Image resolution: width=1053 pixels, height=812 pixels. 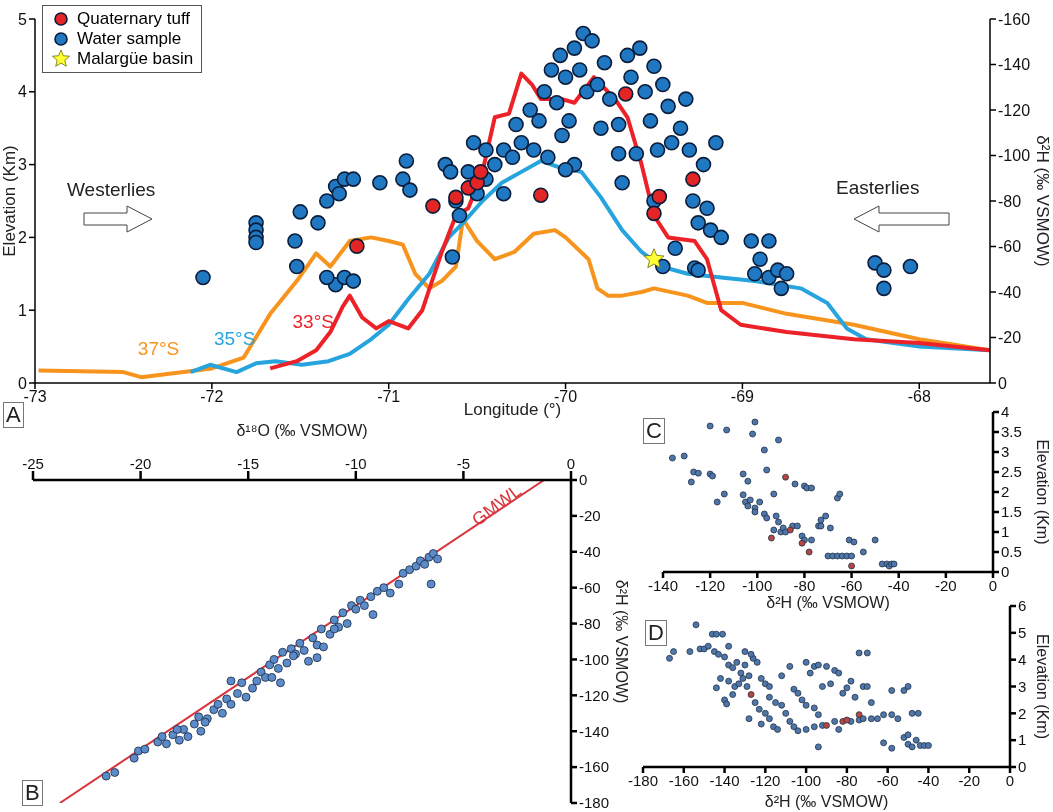 I want to click on y-tick-label: -160, so click(x=594, y=767).